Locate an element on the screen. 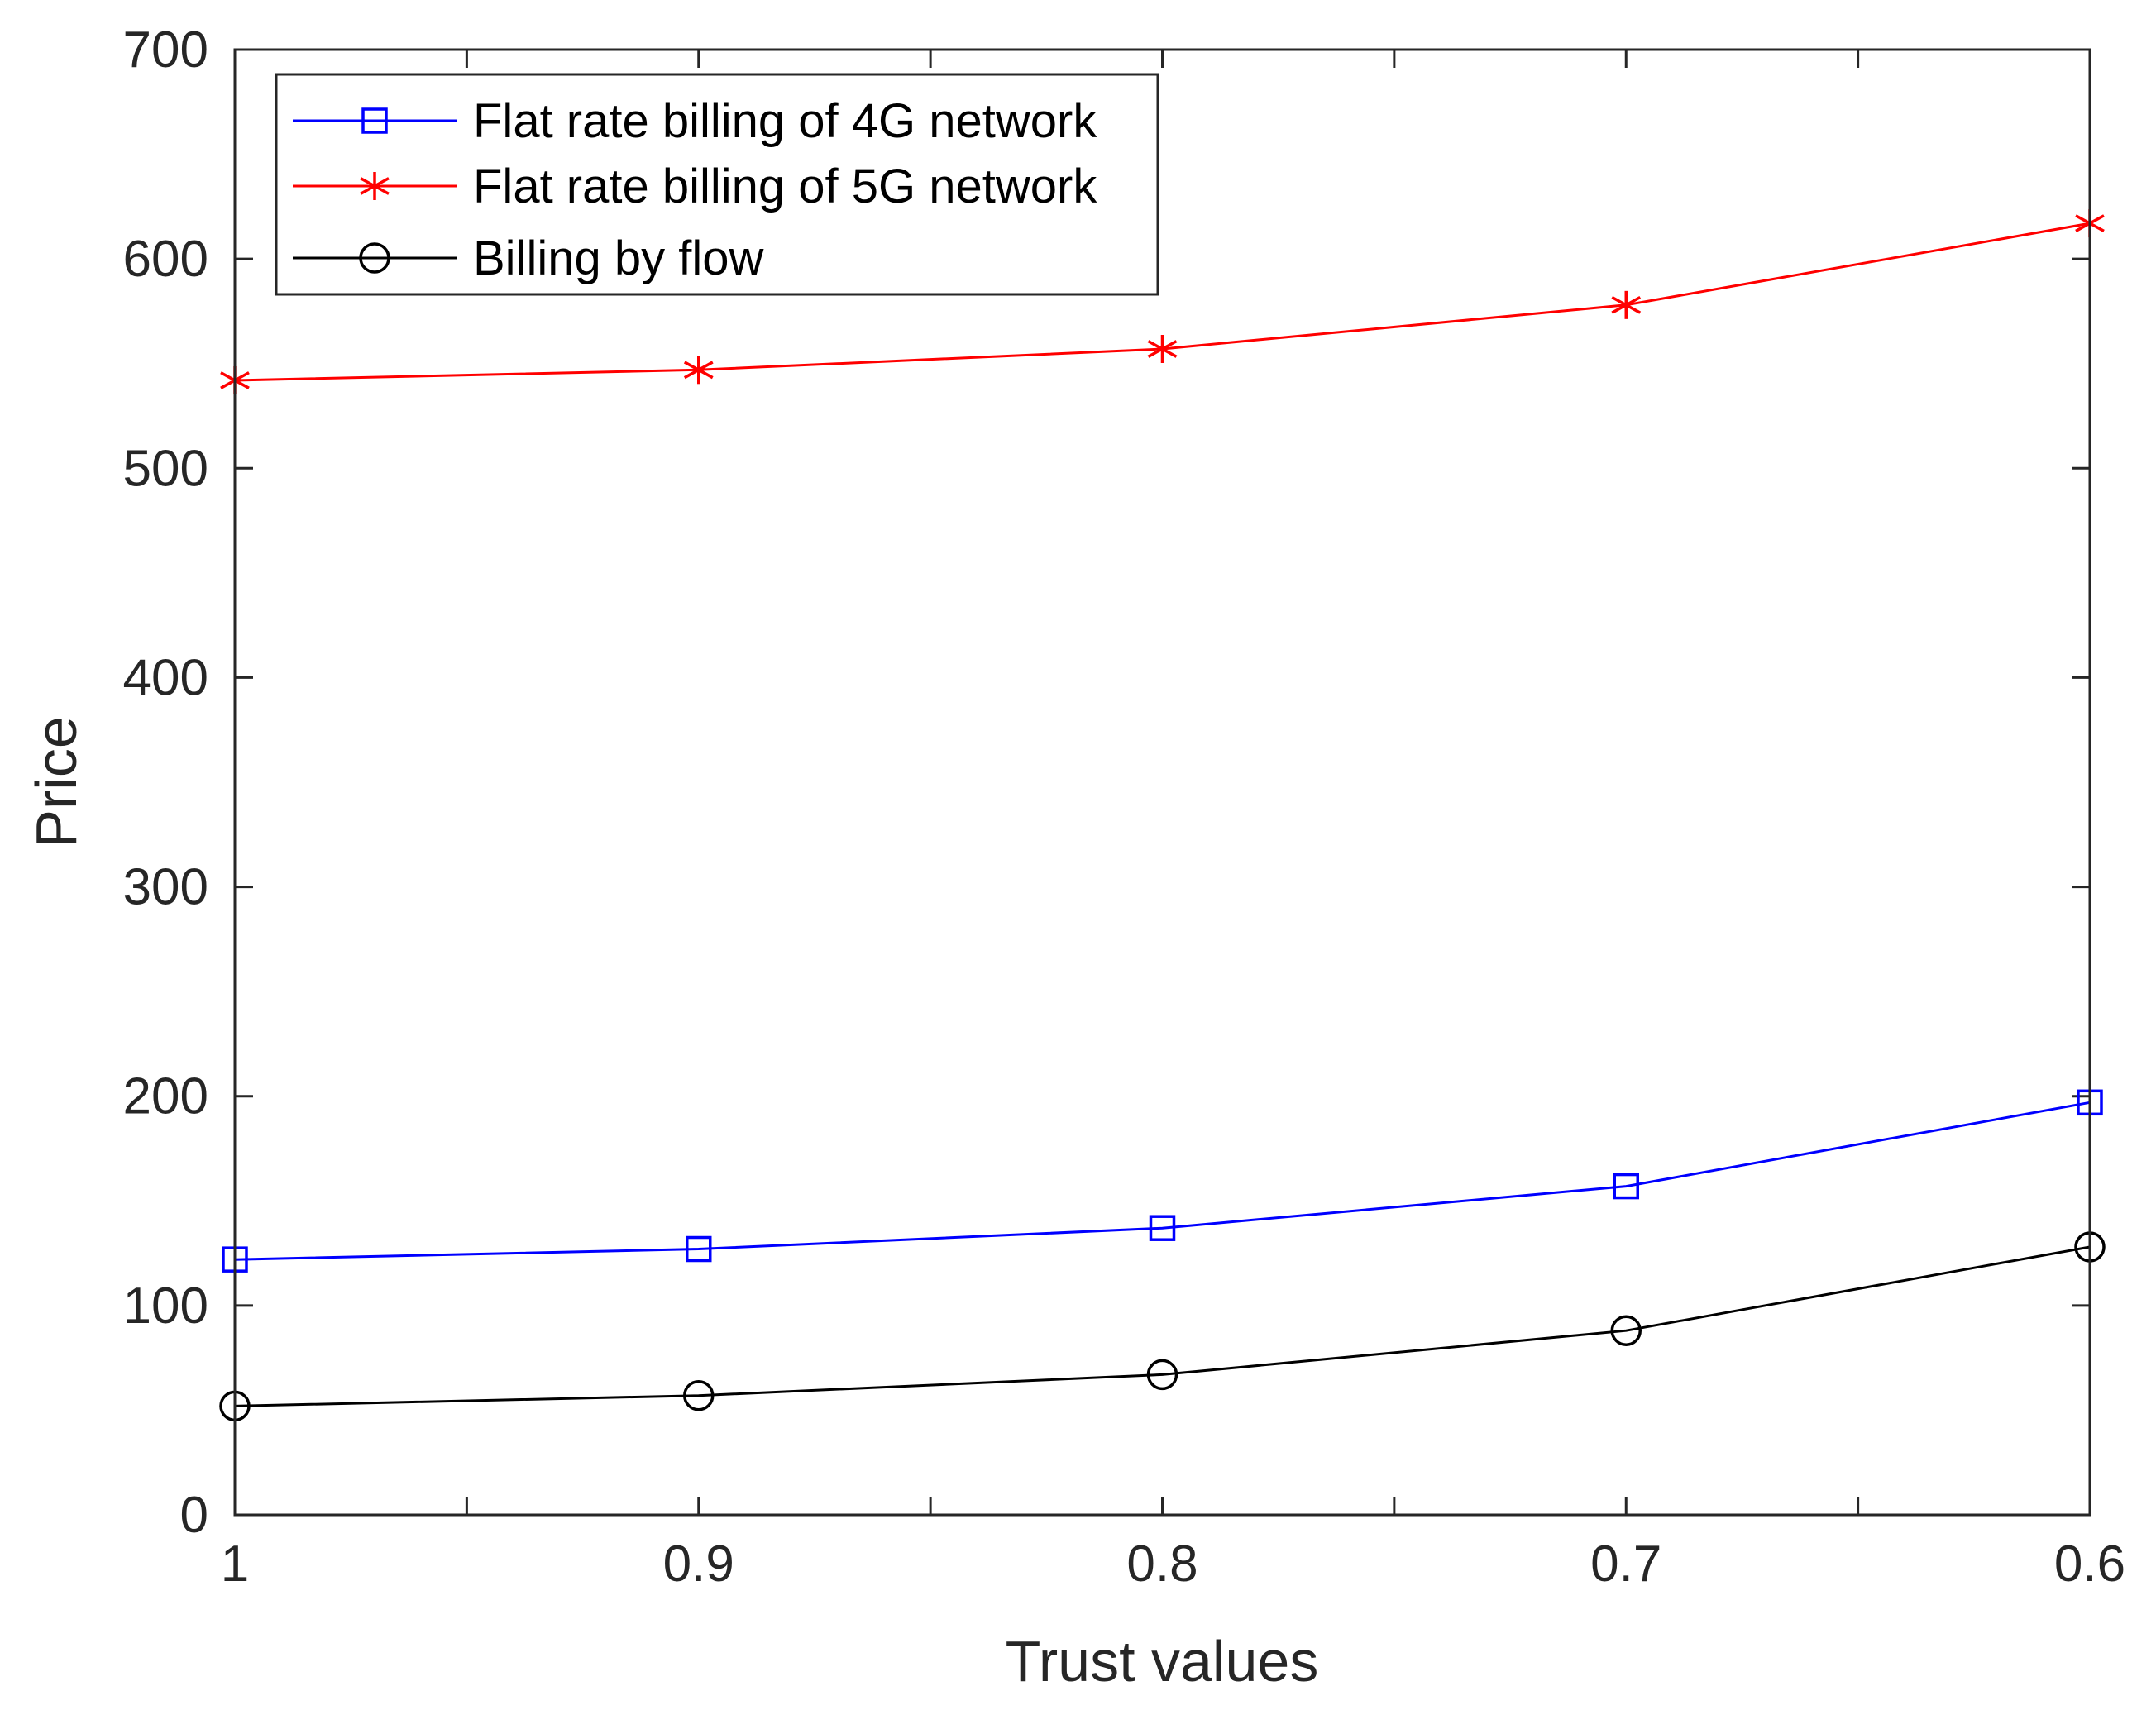 This screenshot has width=2156, height=1710. y-tick-label: 700 is located at coordinates (165, 50).